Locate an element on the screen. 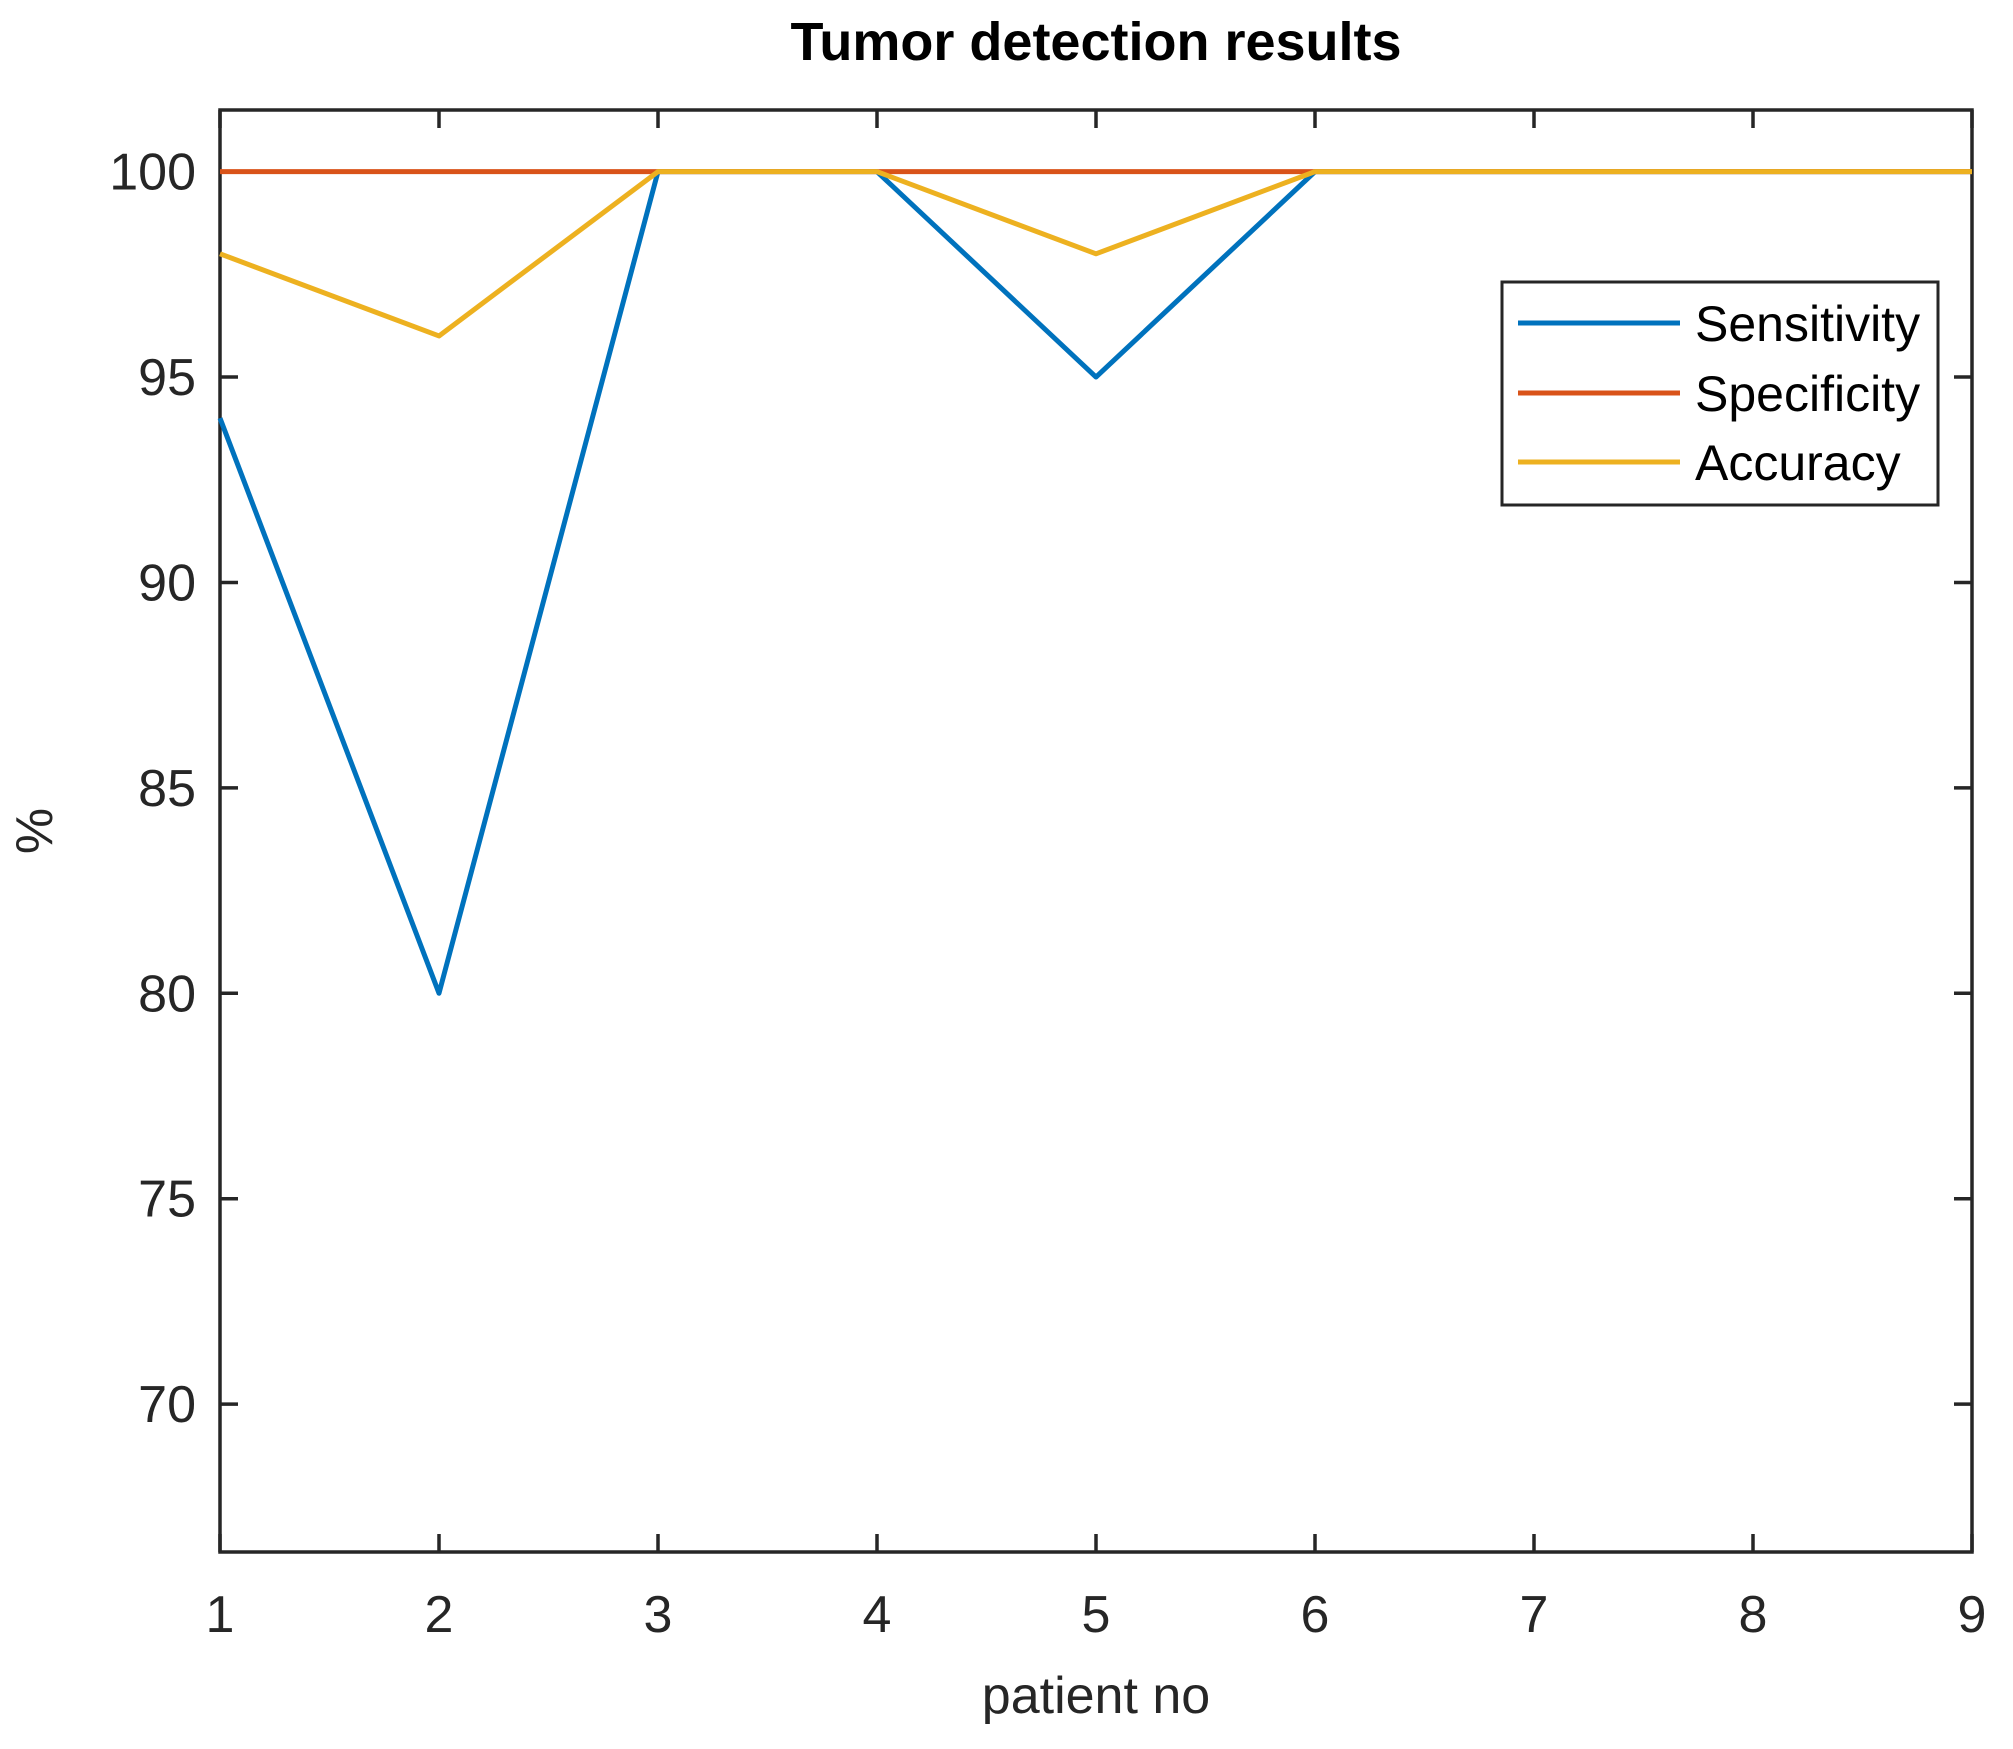 The width and height of the screenshot is (2013, 1749). x-tick-label: 1 is located at coordinates (220, 1615).